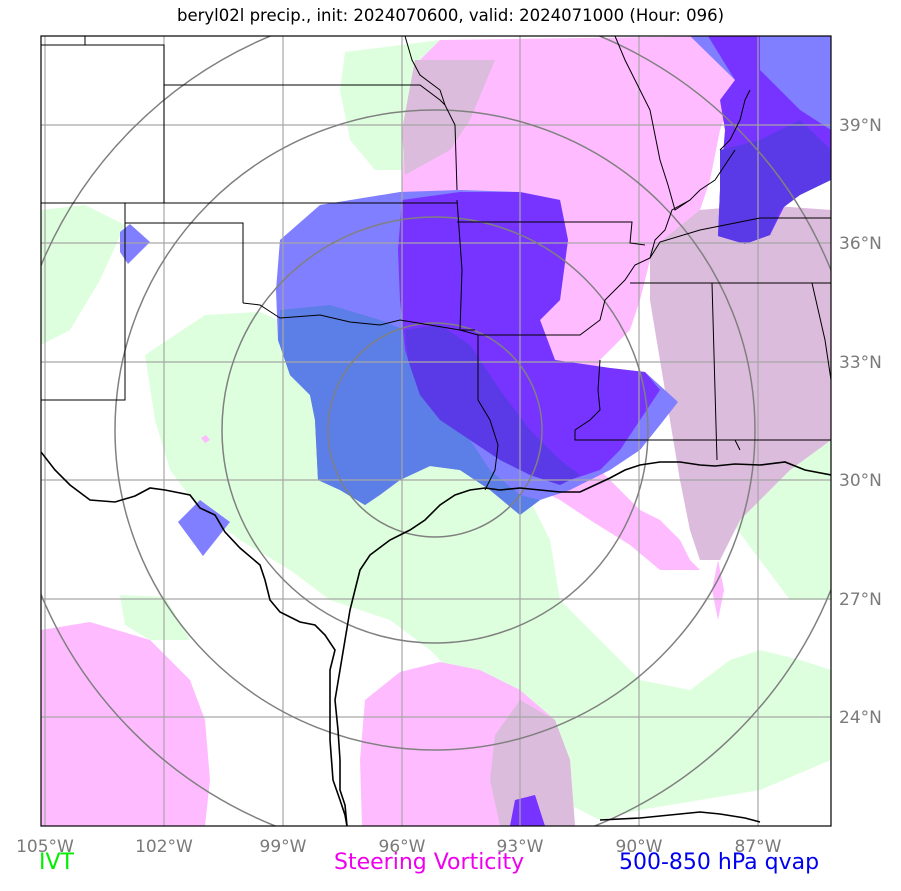 This screenshot has width=901, height=891. I want to click on legend-steering-vorticity: Steering Vorticity, so click(429, 862).